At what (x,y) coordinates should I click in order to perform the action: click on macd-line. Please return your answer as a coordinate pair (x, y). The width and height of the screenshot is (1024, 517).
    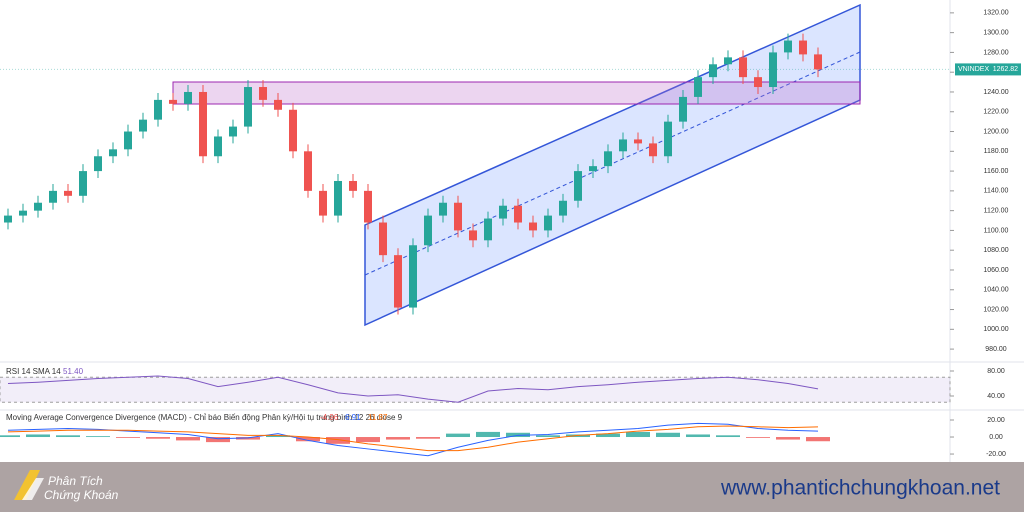
    Looking at the image, I should click on (413, 439).